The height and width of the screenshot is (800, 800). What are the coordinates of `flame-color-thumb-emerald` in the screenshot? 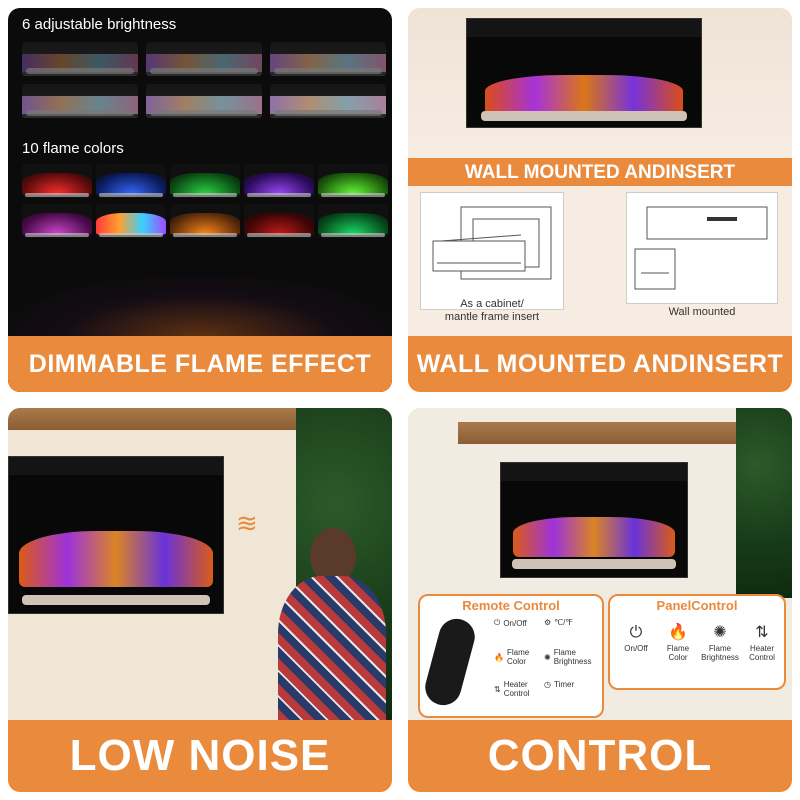 It's located at (353, 221).